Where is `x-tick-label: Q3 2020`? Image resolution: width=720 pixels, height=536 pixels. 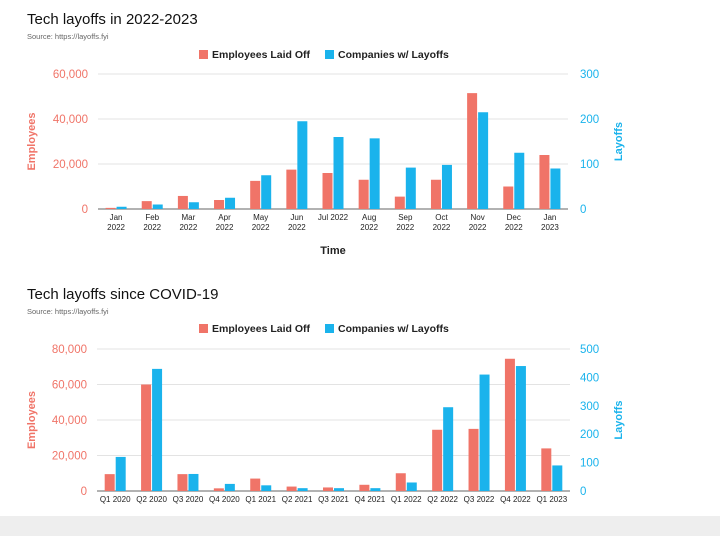 x-tick-label: Q3 2020 is located at coordinates (188, 499).